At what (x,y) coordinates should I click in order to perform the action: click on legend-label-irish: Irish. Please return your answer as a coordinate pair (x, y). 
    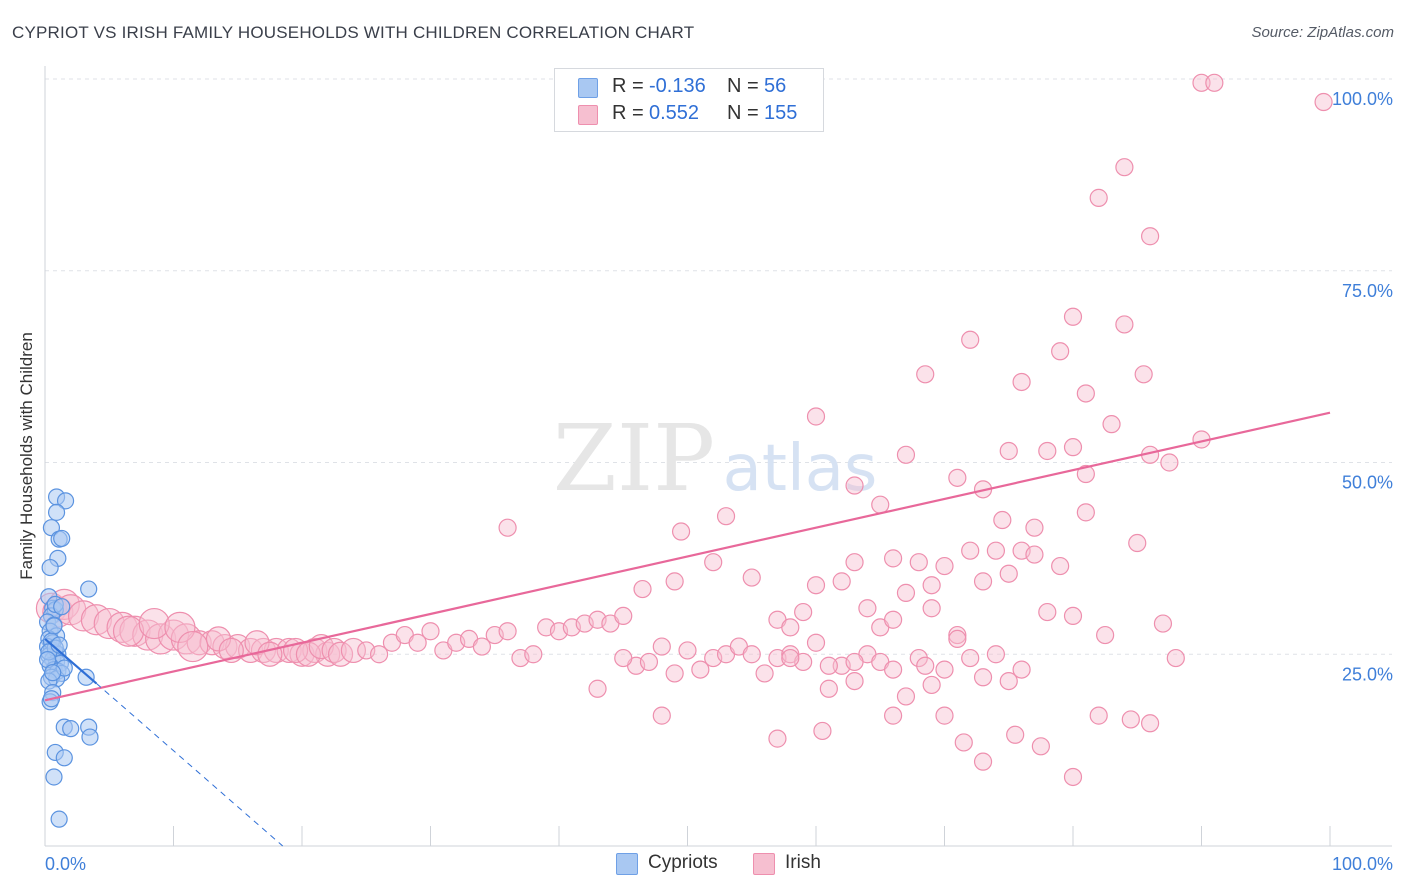
    Looking at the image, I should click on (803, 862).